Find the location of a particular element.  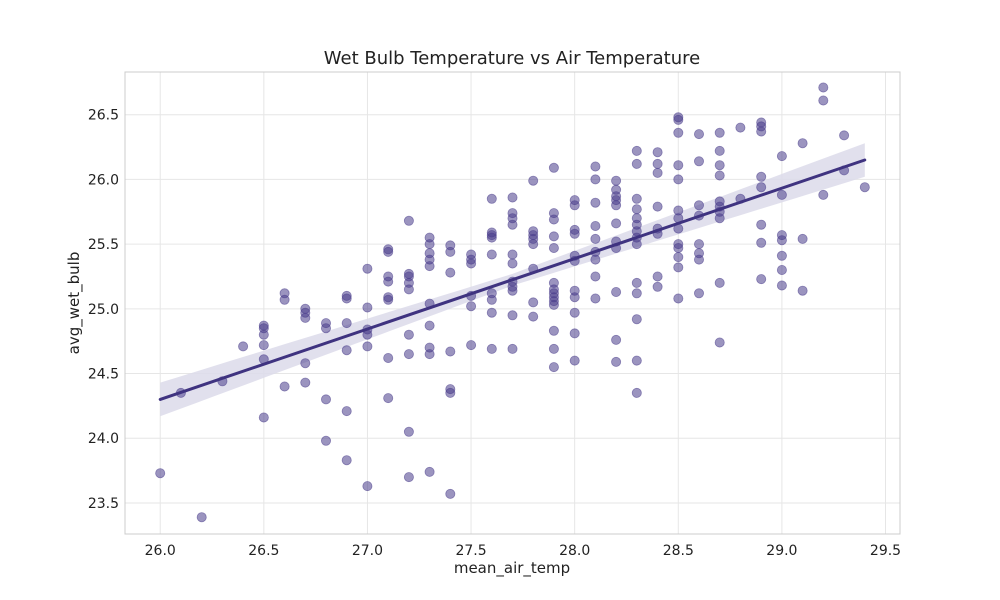

x-tick-label: 29.0 is located at coordinates (781, 551).